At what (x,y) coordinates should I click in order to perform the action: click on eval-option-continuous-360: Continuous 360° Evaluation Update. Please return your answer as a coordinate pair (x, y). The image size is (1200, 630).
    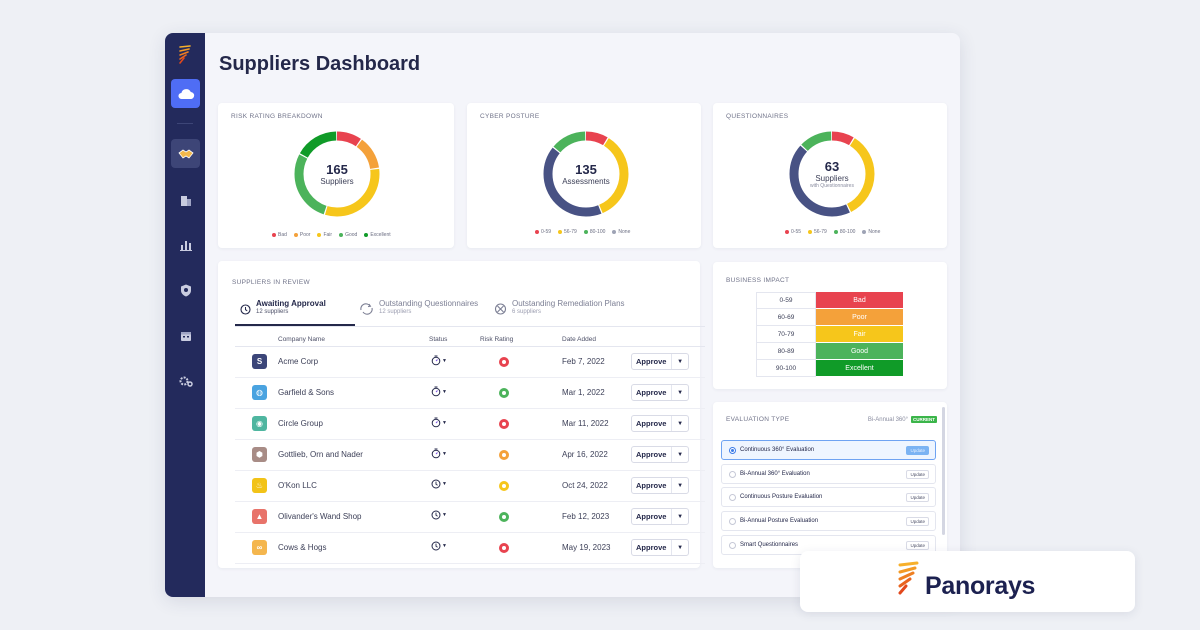
    Looking at the image, I should click on (828, 450).